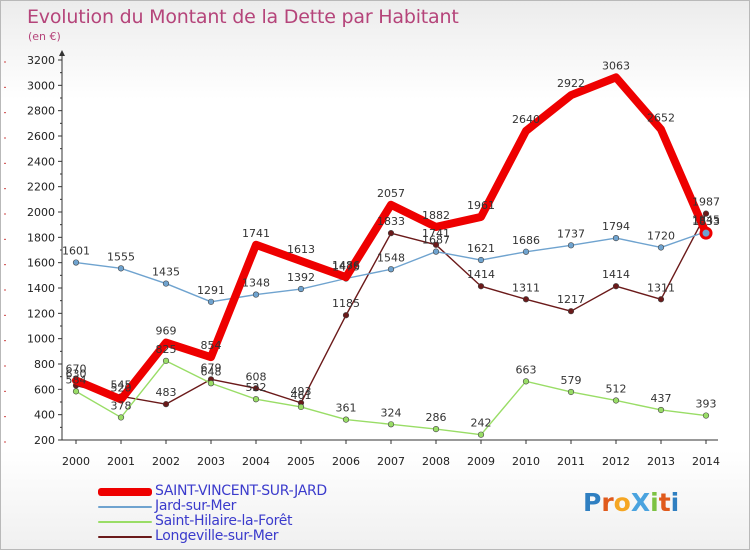 The width and height of the screenshot is (750, 550). What do you see at coordinates (211, 461) in the screenshot?
I see `x-tick-label: 2003` at bounding box center [211, 461].